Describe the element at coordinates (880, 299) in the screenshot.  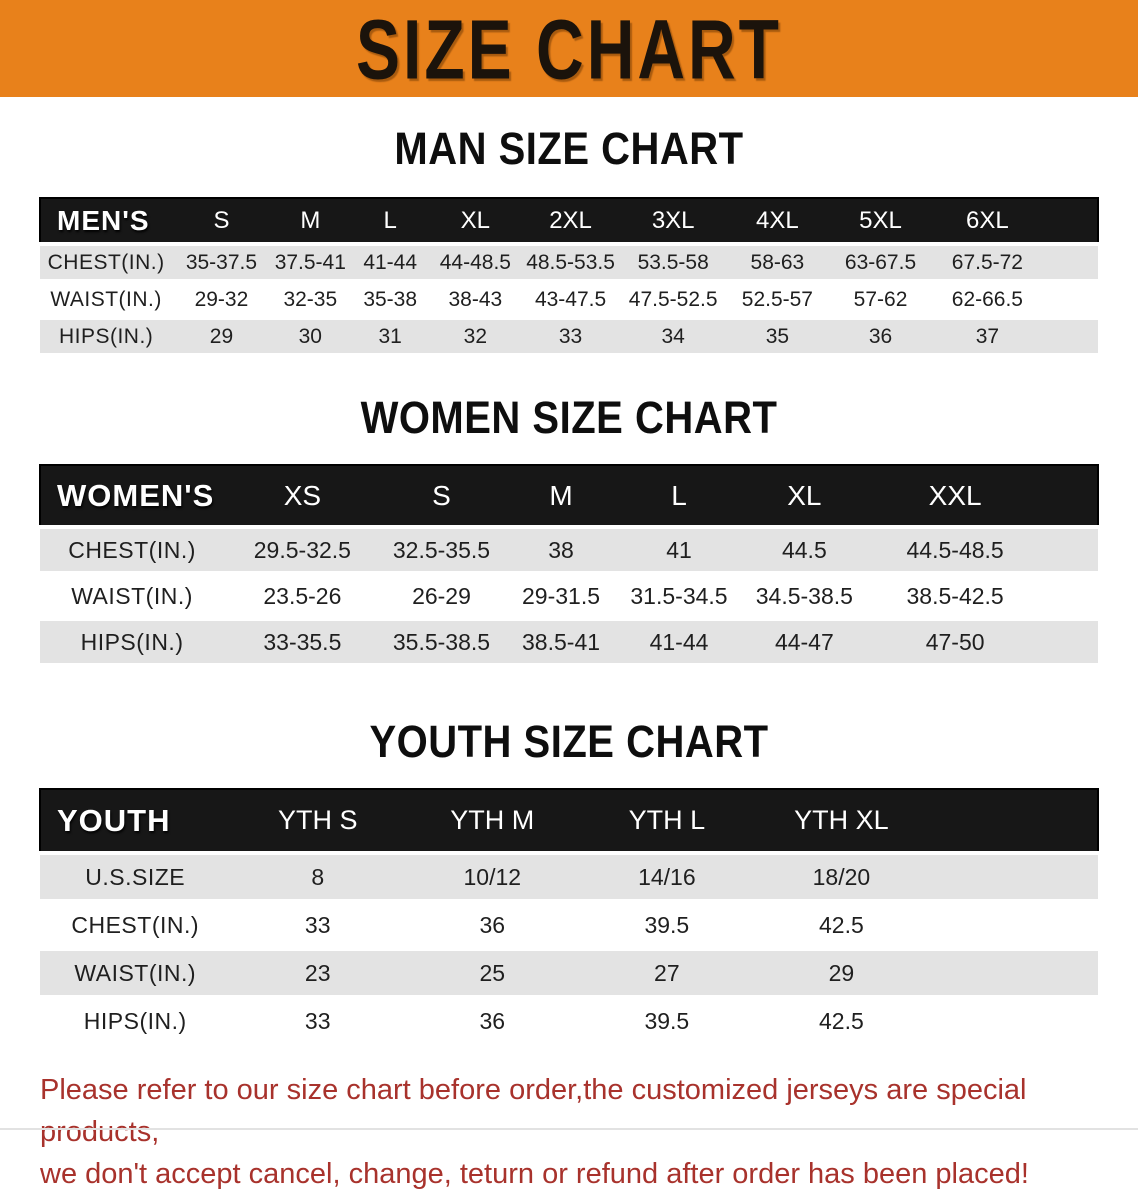
I see `value-cell: 57-62` at that location.